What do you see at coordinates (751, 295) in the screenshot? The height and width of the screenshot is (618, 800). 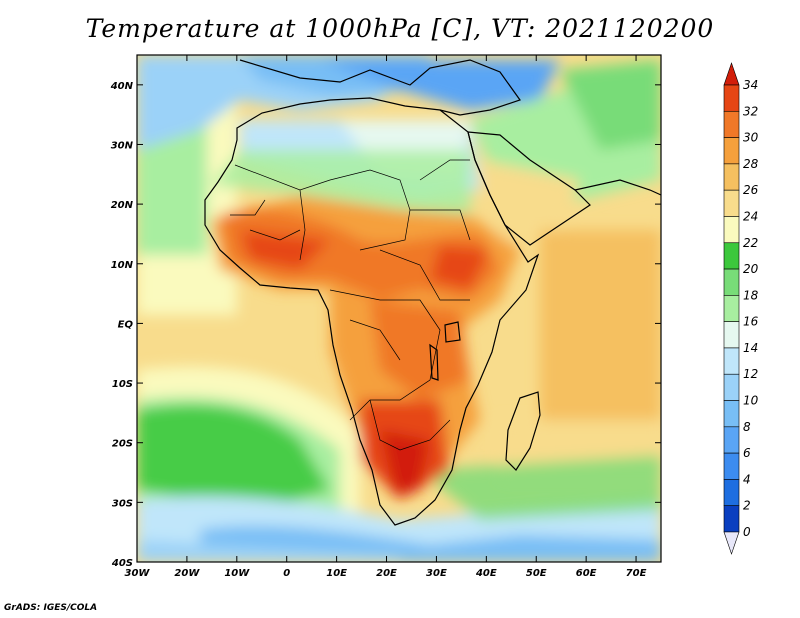 I see `colorbar-label: 18` at bounding box center [751, 295].